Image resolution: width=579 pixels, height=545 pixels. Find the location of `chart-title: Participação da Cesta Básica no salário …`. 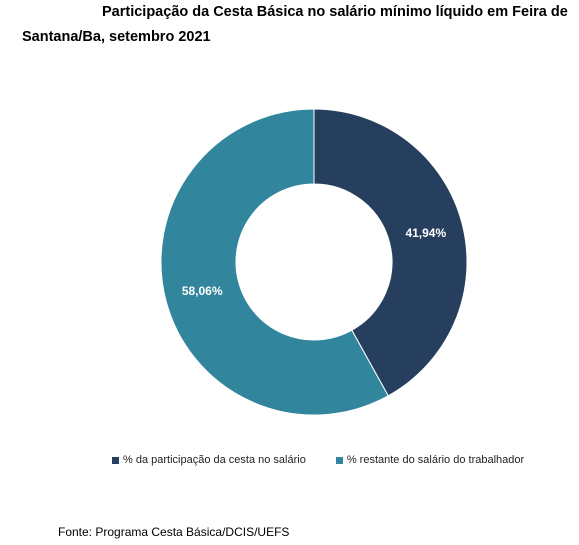

chart-title: Participação da Cesta Básica no salário … is located at coordinates (295, 24).